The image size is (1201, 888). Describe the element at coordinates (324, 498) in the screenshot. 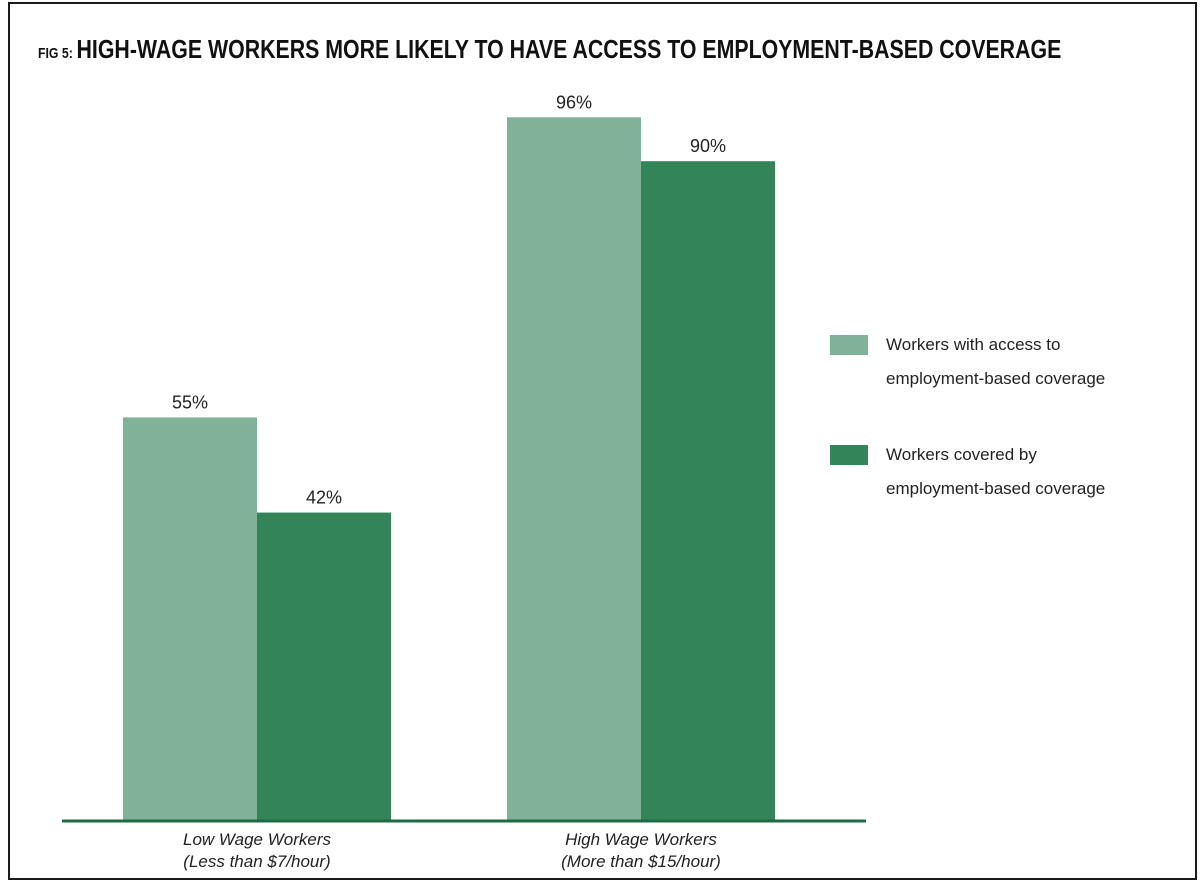

I see `bar-value-label: 42%` at that location.